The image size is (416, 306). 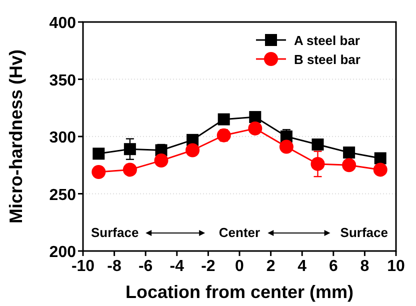 I want to click on x-tick-label: 6, so click(x=333, y=266).